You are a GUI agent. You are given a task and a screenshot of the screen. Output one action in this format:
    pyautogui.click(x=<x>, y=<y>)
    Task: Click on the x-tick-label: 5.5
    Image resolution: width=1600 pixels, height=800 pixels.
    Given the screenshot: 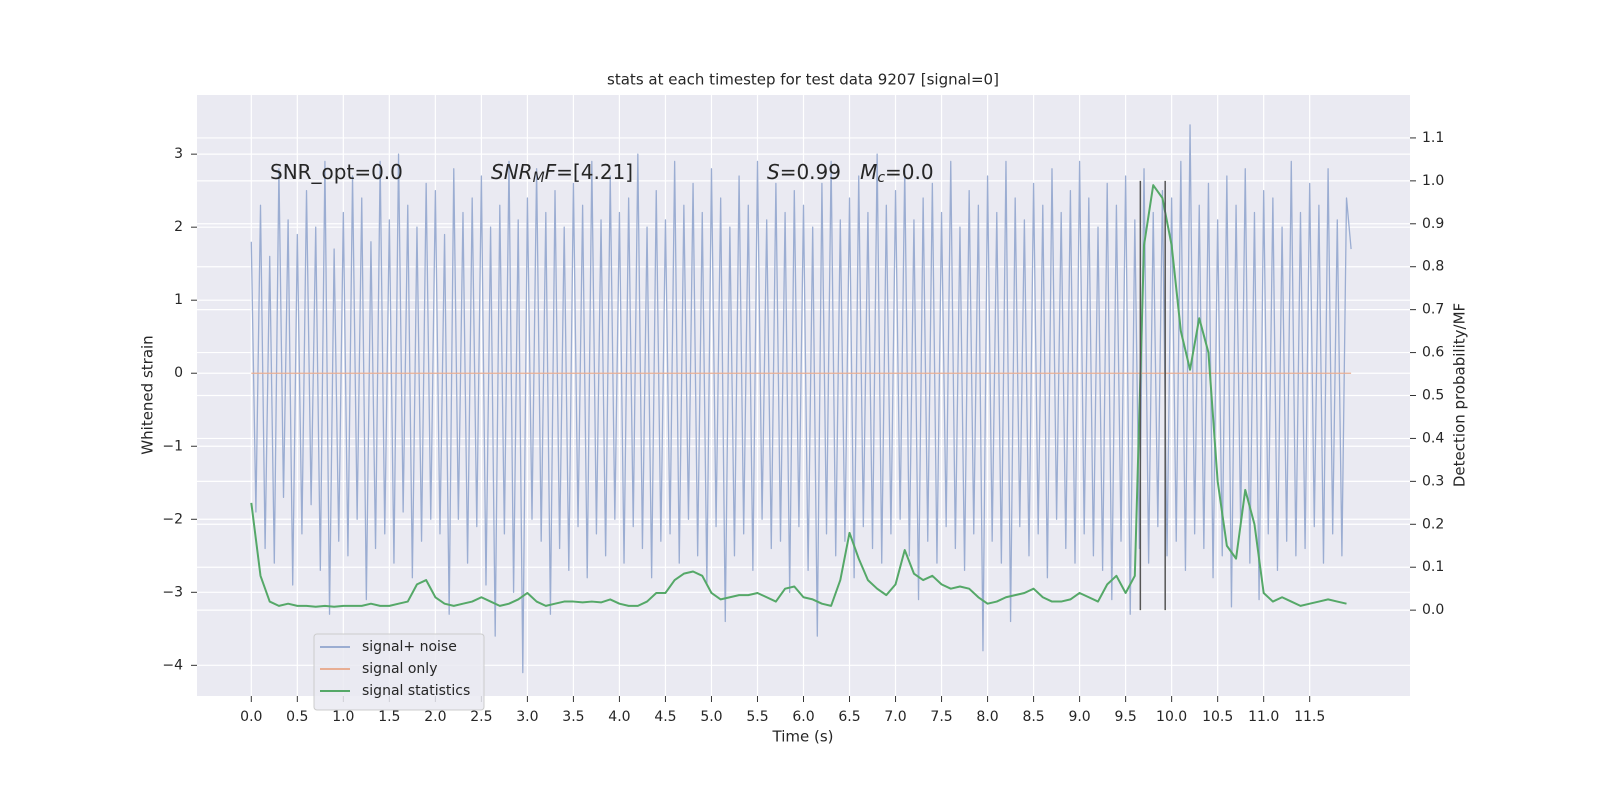 What is the action you would take?
    pyautogui.click(x=757, y=717)
    